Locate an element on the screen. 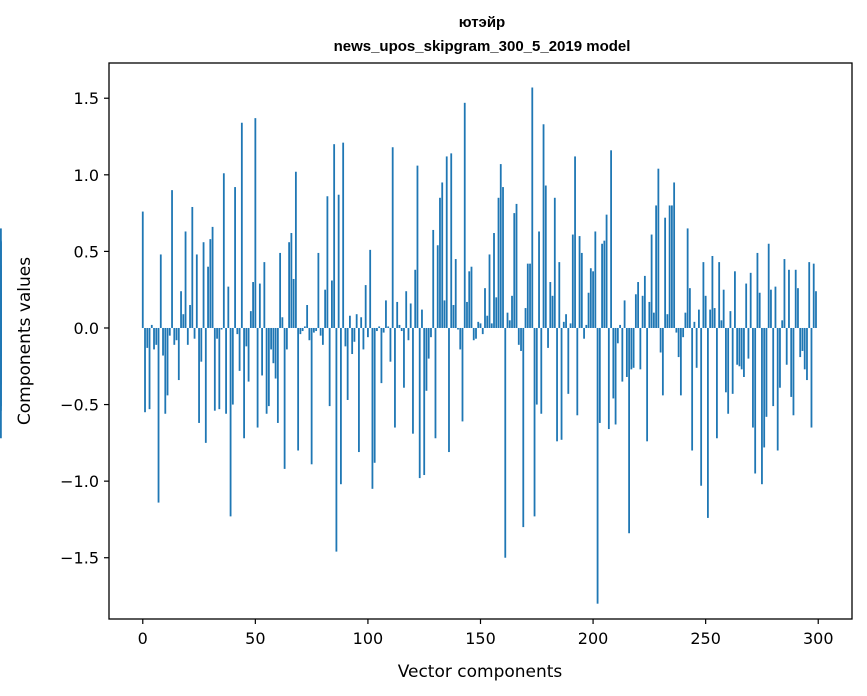 The height and width of the screenshot is (696, 867). y-tick-label: 0.0 is located at coordinates (86, 328).